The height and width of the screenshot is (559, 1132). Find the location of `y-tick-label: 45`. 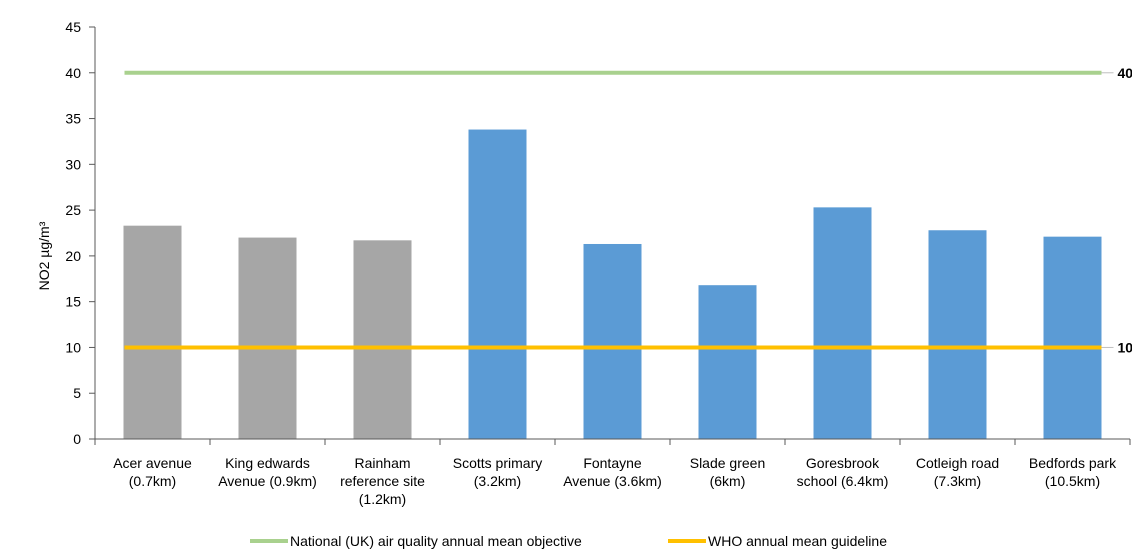

y-tick-label: 45 is located at coordinates (73, 27).